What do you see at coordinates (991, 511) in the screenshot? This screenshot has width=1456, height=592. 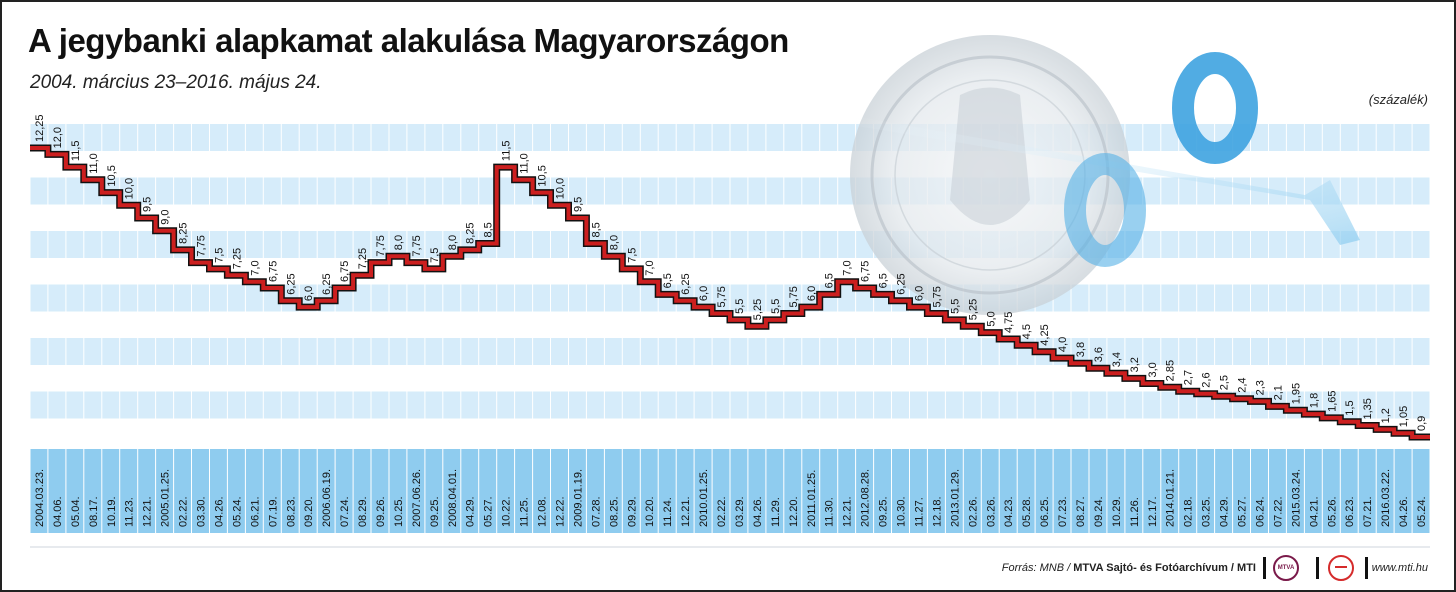 I see `date-tick-label: 03.26.` at bounding box center [991, 511].